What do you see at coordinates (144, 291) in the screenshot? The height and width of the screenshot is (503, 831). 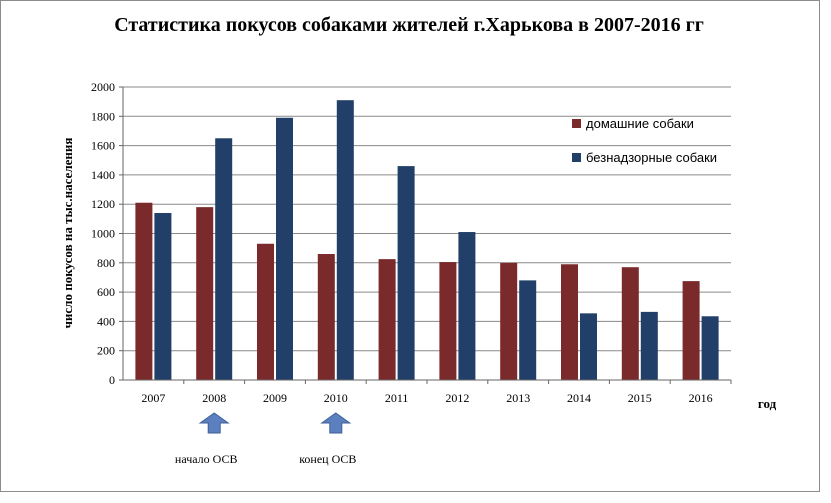 I see `bar-domestic-2007` at bounding box center [144, 291].